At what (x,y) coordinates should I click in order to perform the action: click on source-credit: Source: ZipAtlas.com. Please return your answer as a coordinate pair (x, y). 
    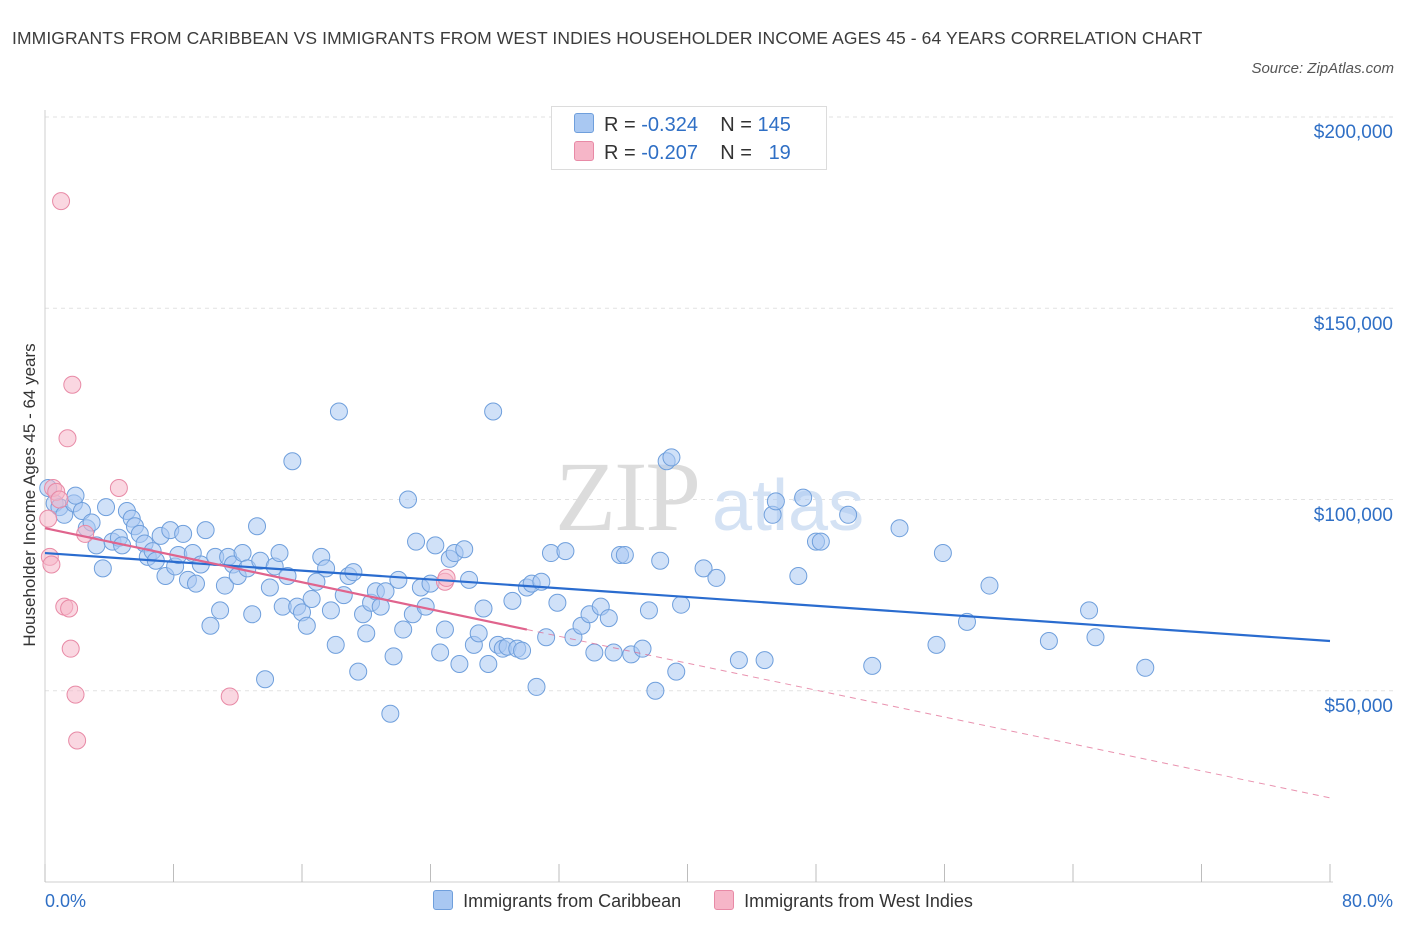
    Looking at the image, I should click on (1322, 68).